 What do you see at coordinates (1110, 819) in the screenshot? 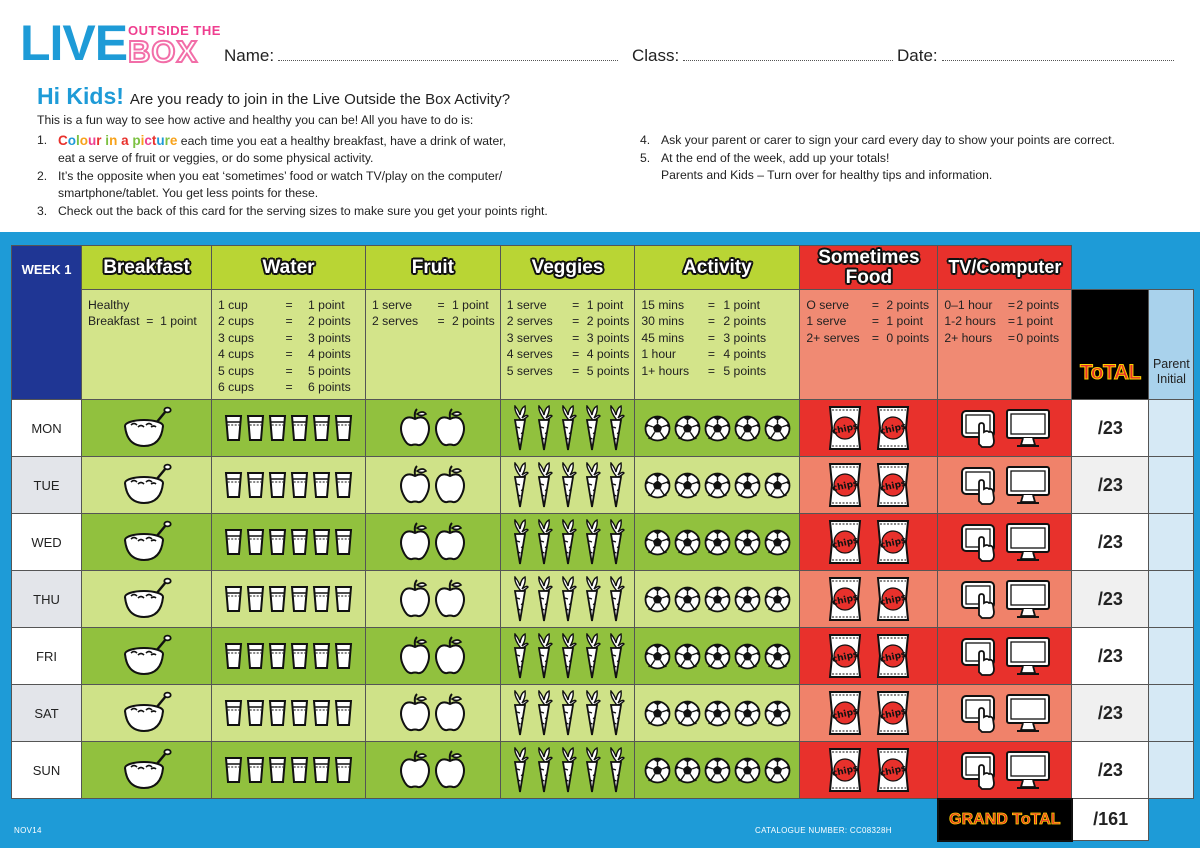
I see `grand-total-value: /161` at bounding box center [1110, 819].